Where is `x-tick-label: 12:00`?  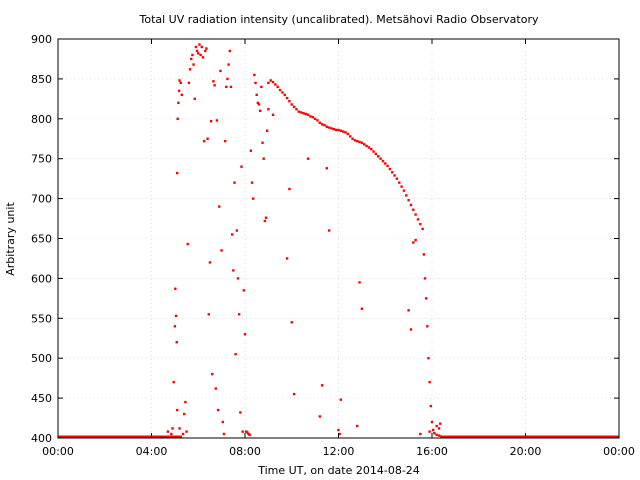 x-tick-label: 12:00 is located at coordinates (339, 451).